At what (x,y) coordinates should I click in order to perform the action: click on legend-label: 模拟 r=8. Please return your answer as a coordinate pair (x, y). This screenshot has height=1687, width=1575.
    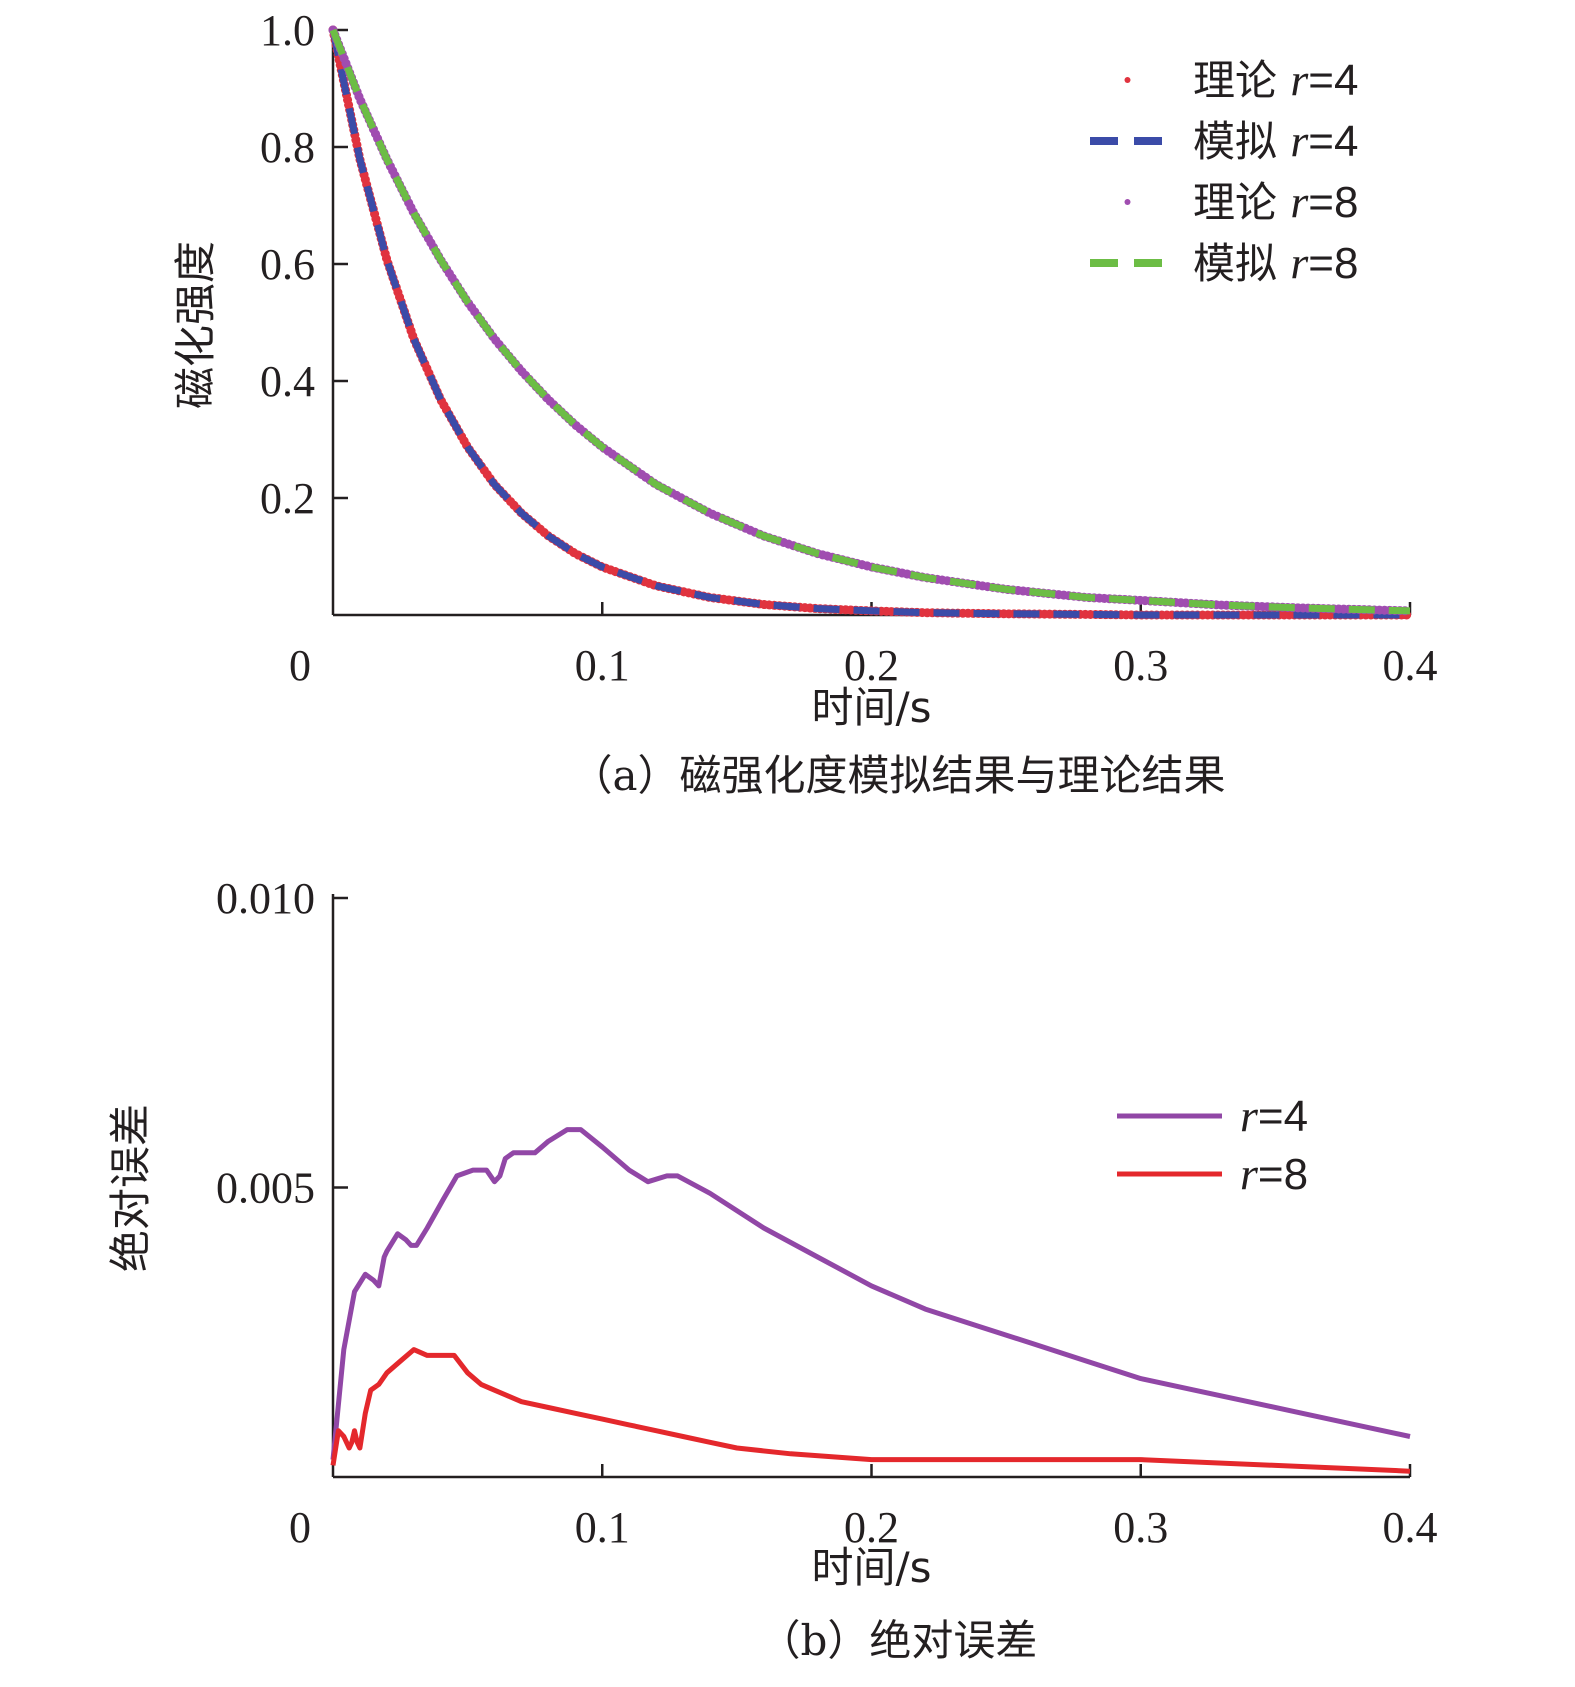
    Looking at the image, I should click on (1275, 262).